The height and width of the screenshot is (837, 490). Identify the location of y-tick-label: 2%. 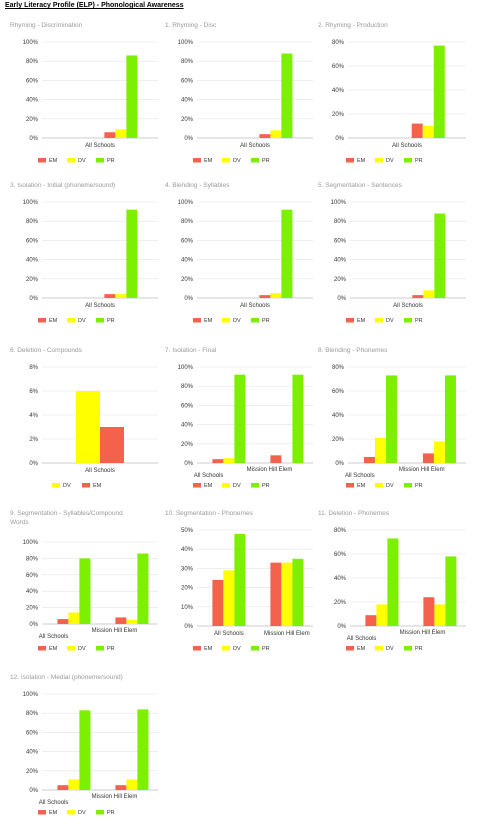
(33, 440).